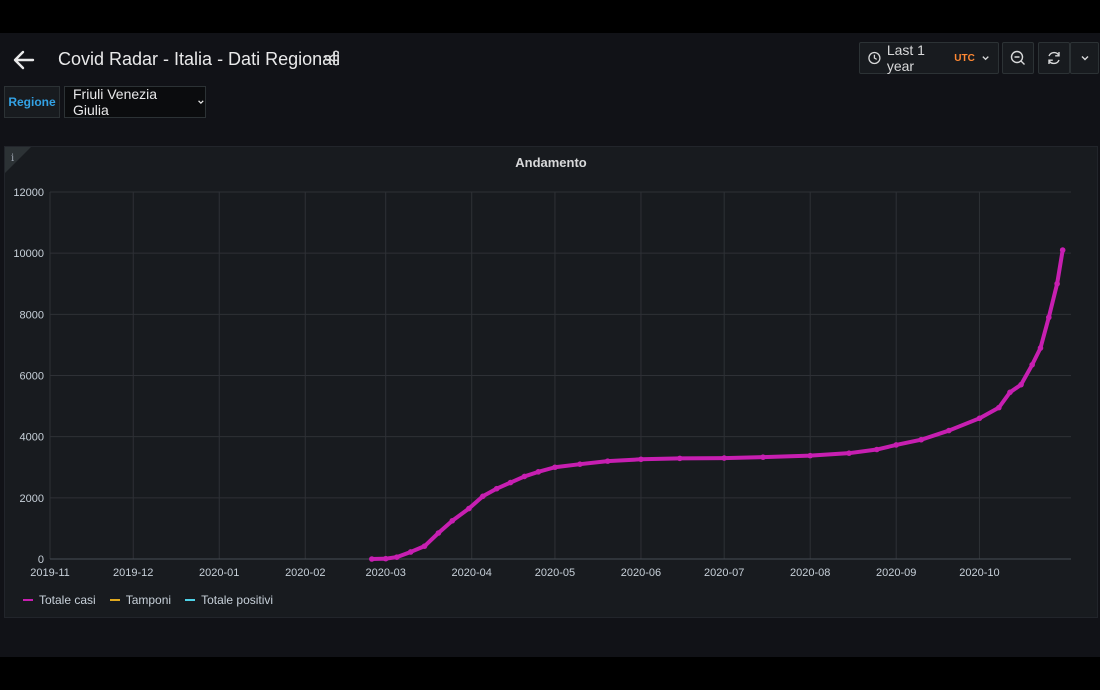  I want to click on x-tick-label: 2020-07, so click(724, 573).